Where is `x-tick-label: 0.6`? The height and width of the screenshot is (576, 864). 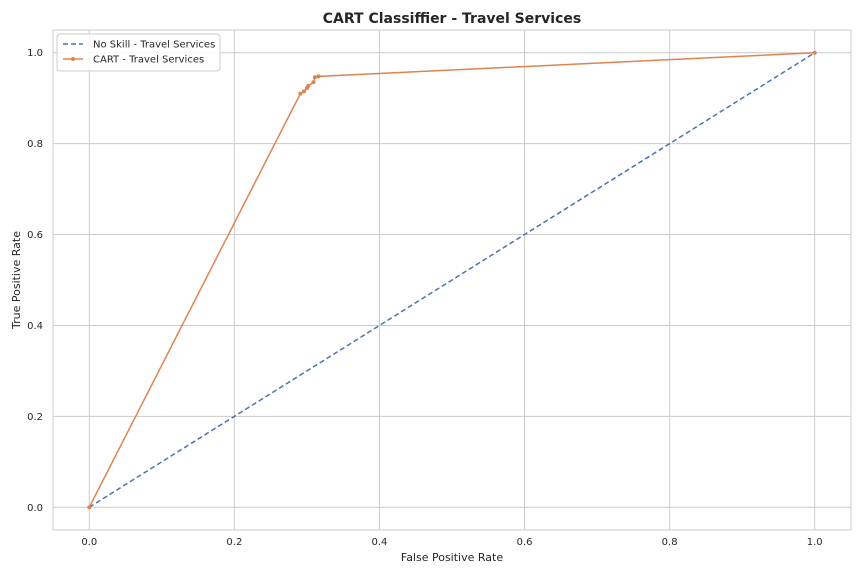 x-tick-label: 0.6 is located at coordinates (525, 542).